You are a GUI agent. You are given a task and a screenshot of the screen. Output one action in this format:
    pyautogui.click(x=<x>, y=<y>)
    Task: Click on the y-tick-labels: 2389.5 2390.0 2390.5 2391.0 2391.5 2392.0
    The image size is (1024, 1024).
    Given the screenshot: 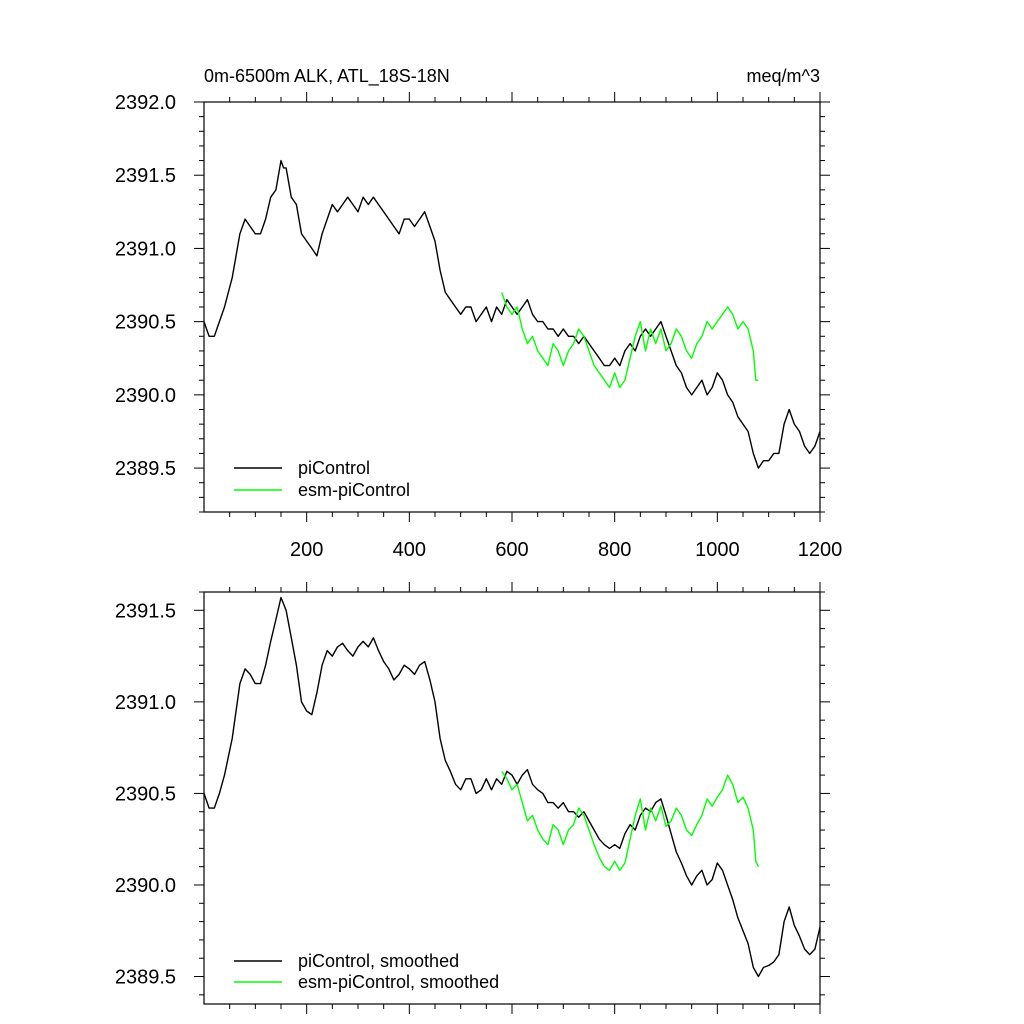 What is the action you would take?
    pyautogui.click(x=145, y=286)
    